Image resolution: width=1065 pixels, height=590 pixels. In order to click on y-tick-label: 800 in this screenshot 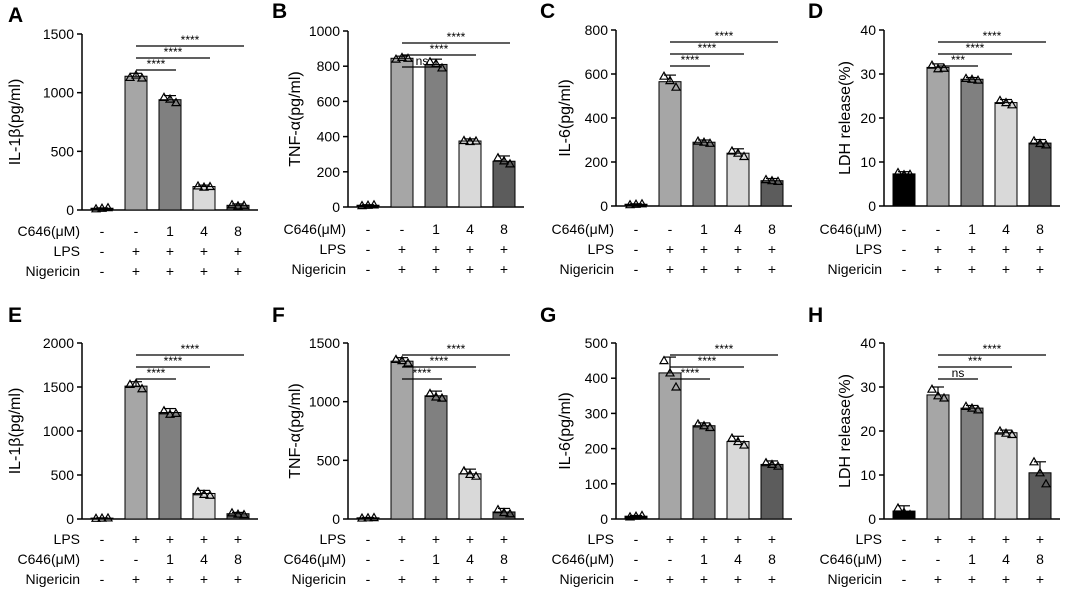, I will do `click(329, 66)`.